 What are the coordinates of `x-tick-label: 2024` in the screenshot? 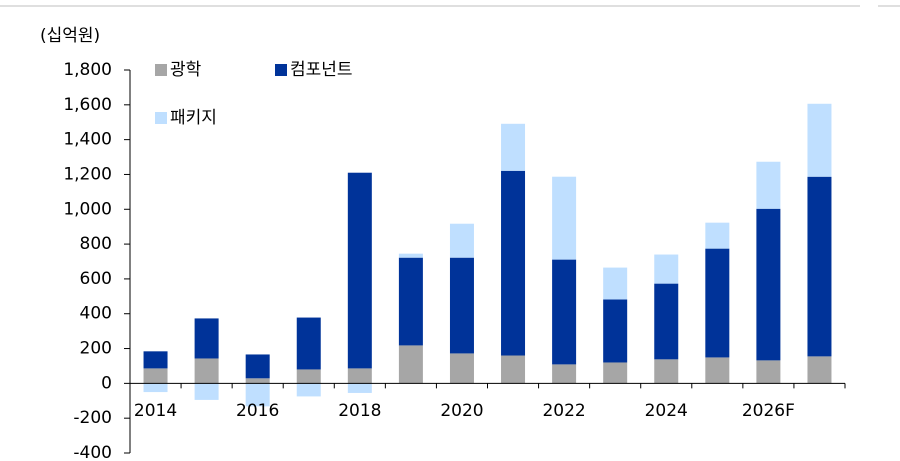 It's located at (666, 411).